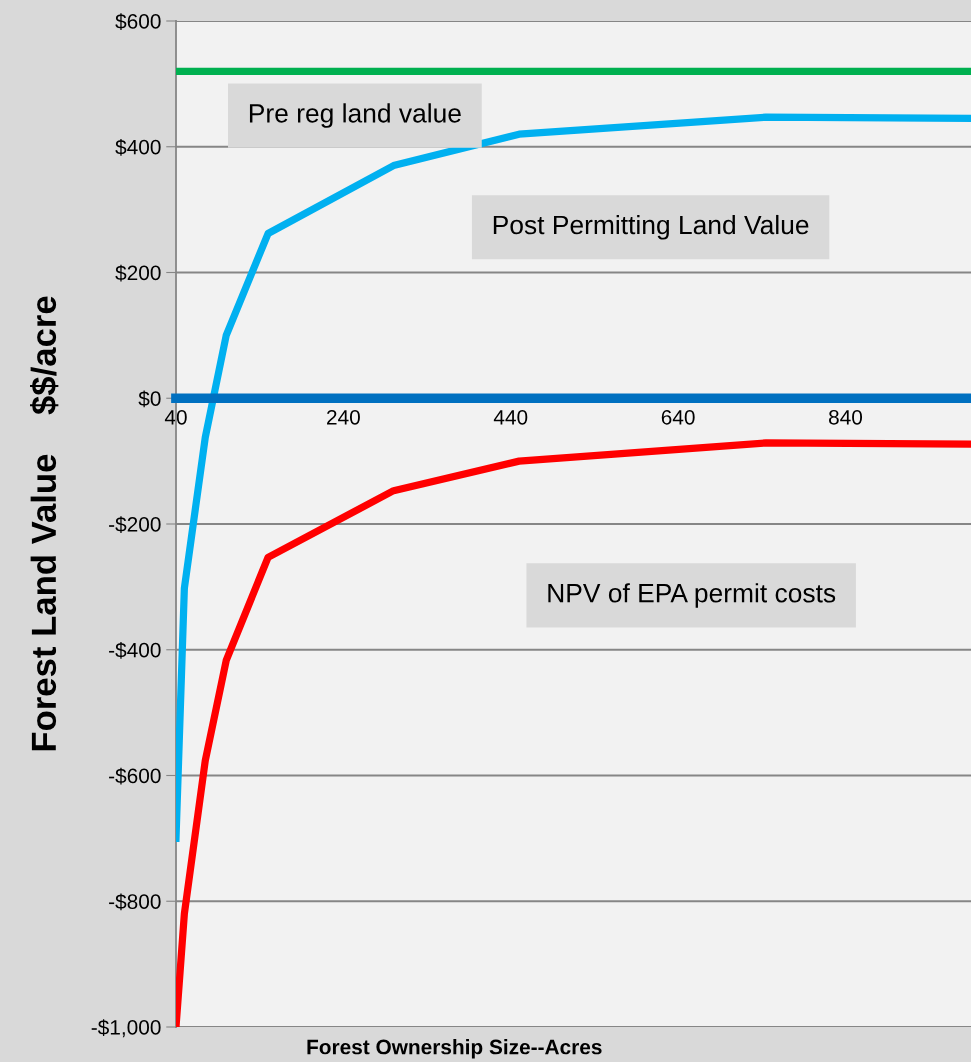  Describe the element at coordinates (692, 595) in the screenshot. I see `annotation: NPV of EPA permit costs` at that location.